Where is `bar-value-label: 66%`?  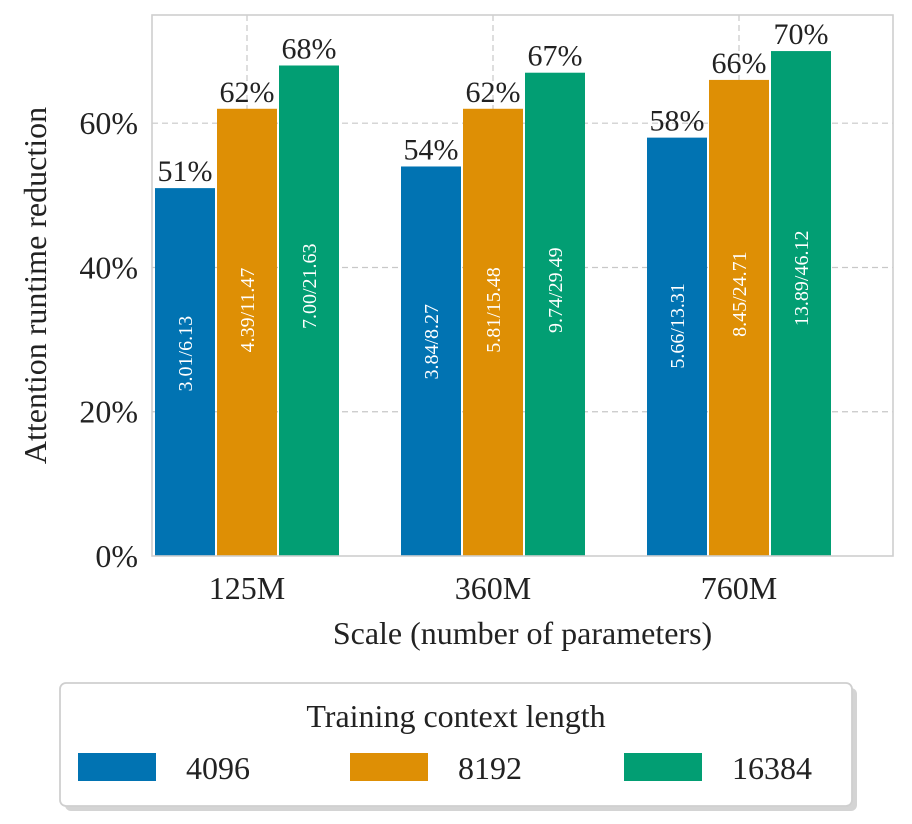 bar-value-label: 66% is located at coordinates (739, 63).